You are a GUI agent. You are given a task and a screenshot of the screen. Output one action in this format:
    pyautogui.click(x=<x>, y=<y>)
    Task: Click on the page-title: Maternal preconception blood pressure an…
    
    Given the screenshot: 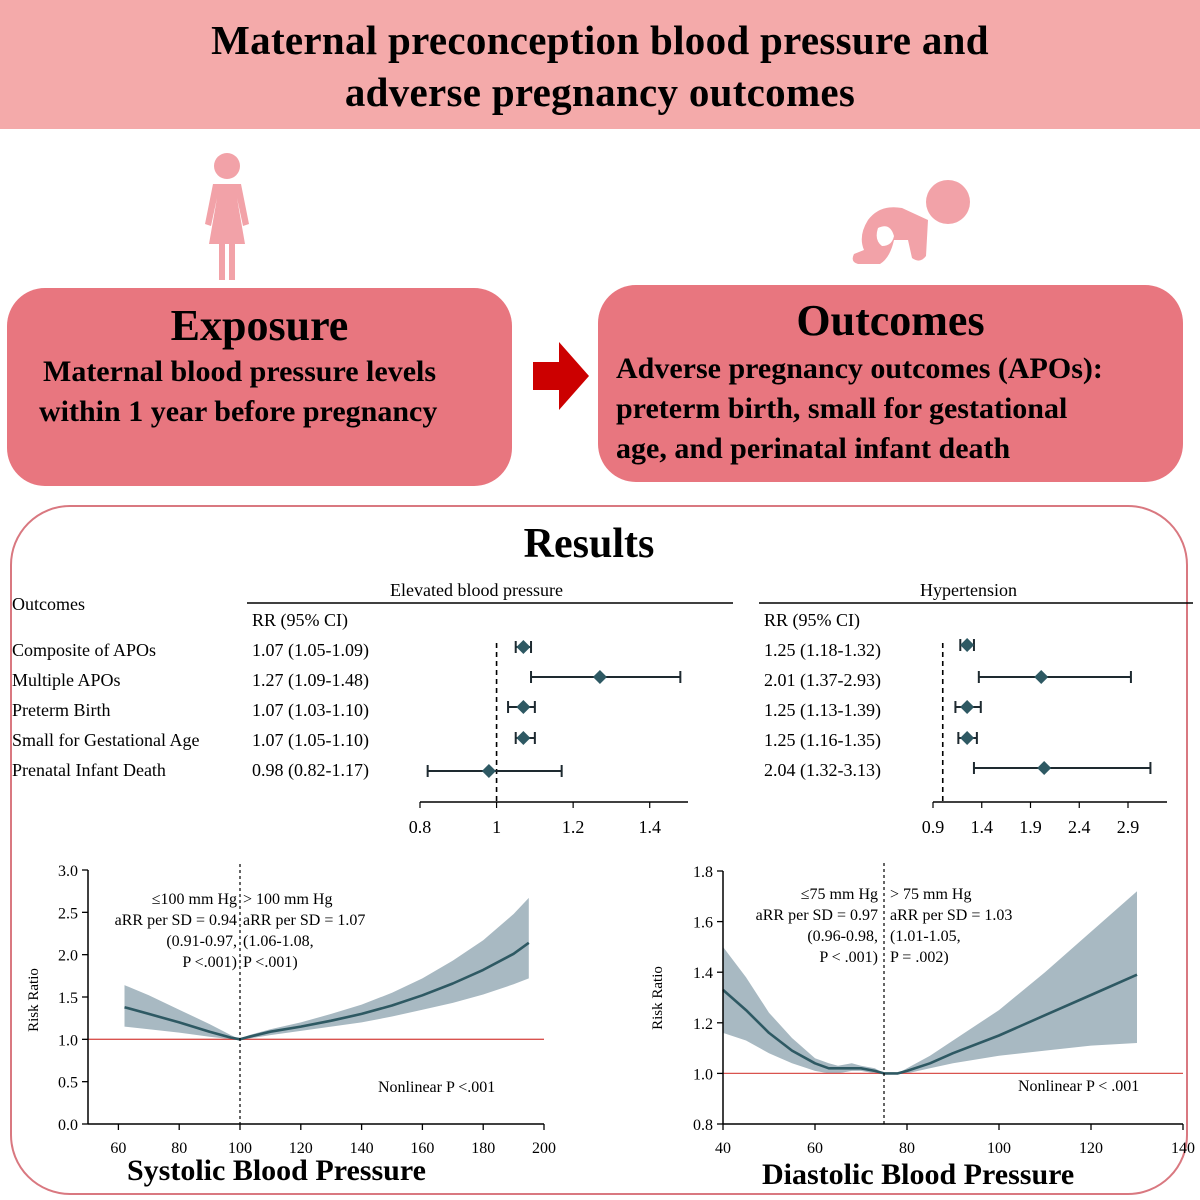 What is the action you would take?
    pyautogui.click(x=600, y=66)
    